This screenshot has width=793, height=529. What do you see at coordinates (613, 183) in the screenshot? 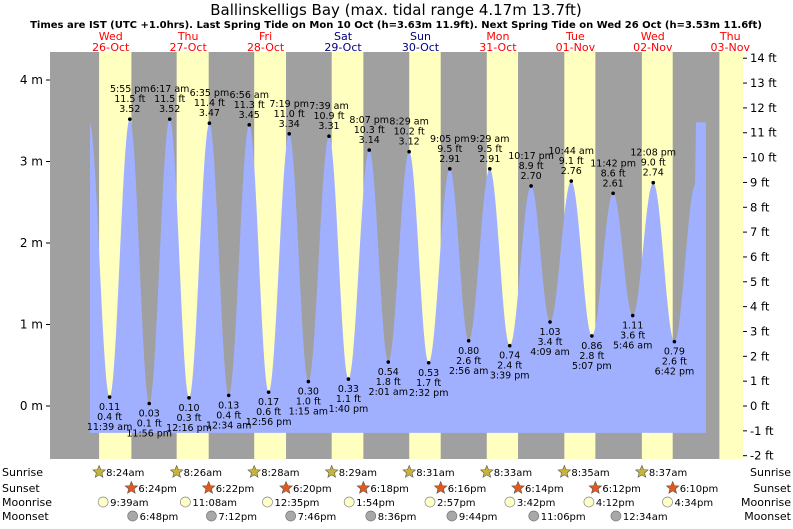
I see `high-tide-label: 2.61` at bounding box center [613, 183].